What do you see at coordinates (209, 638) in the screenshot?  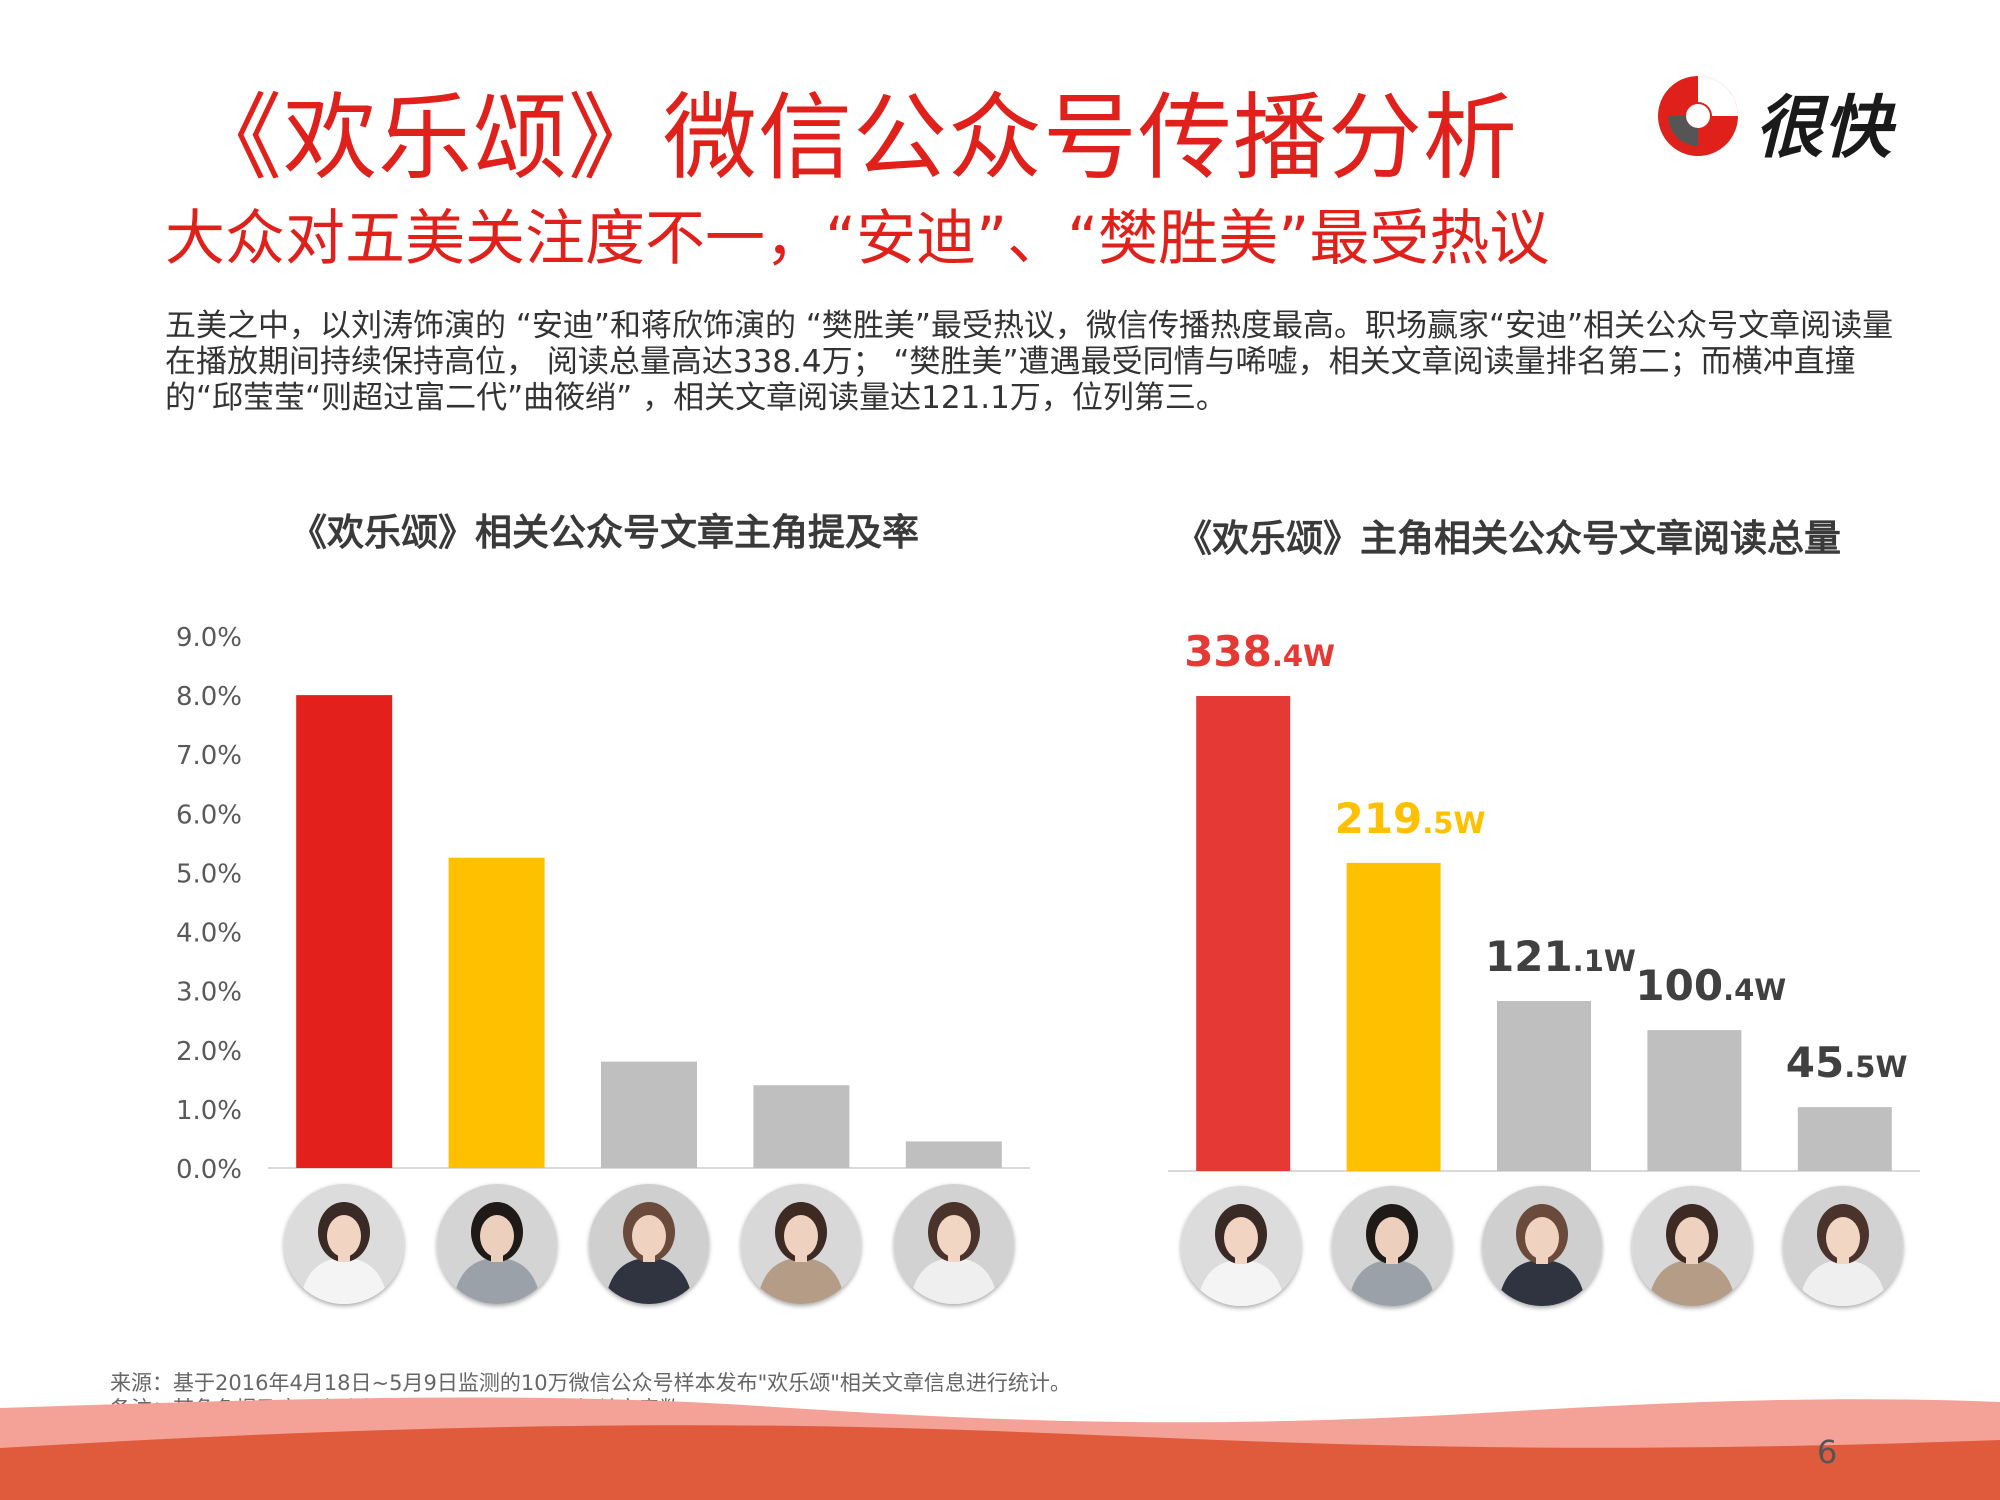 I see `y-tick-label: 9.0%` at bounding box center [209, 638].